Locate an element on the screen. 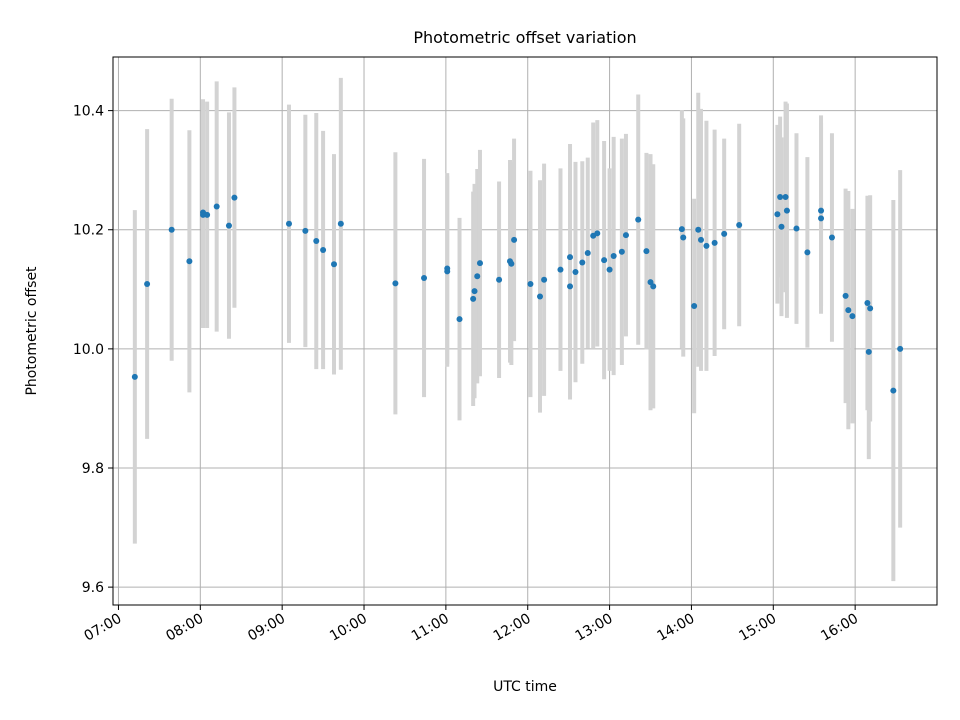  y-axis-ticks: 9.6 9.8 10.0 10.2 10.4 is located at coordinates (93, 350).